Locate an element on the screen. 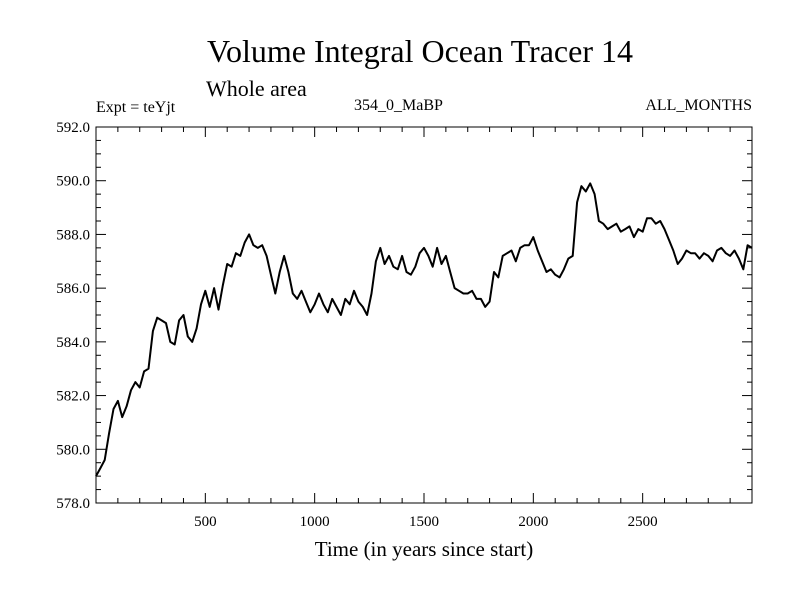  x-tick-label: 1000 is located at coordinates (315, 522).